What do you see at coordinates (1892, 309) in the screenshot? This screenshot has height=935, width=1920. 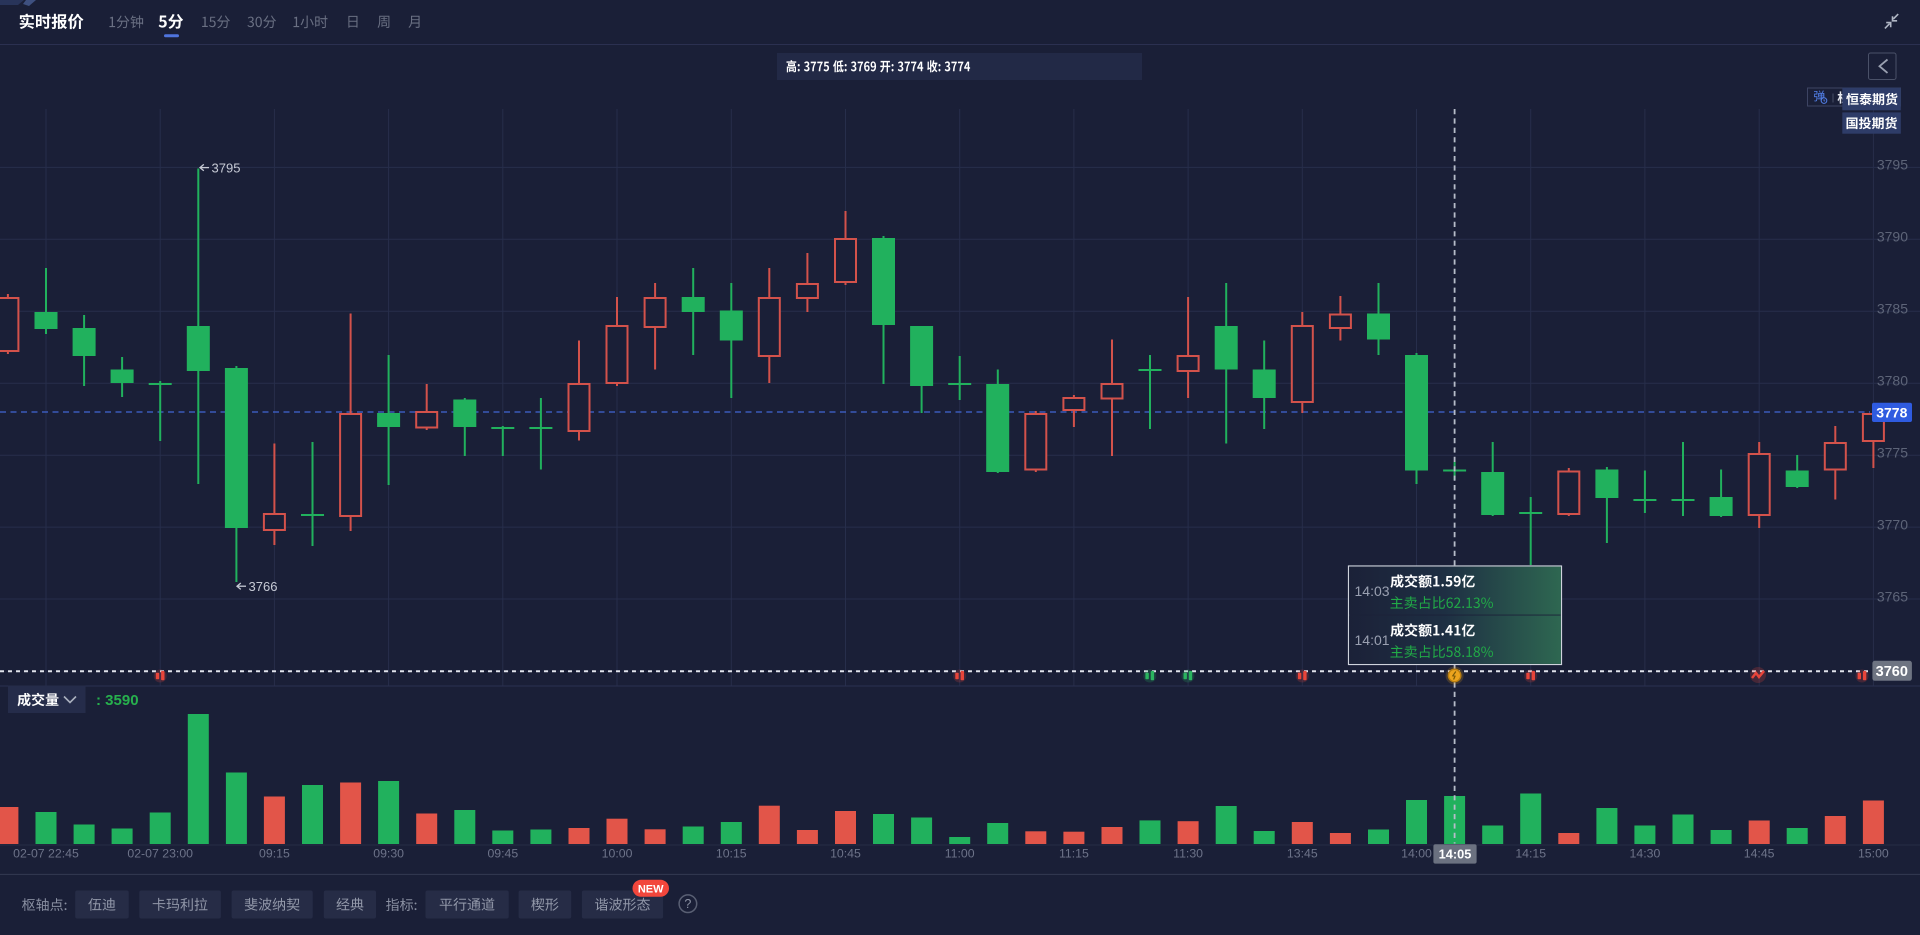 I see `svg-text: 3785` at bounding box center [1892, 309].